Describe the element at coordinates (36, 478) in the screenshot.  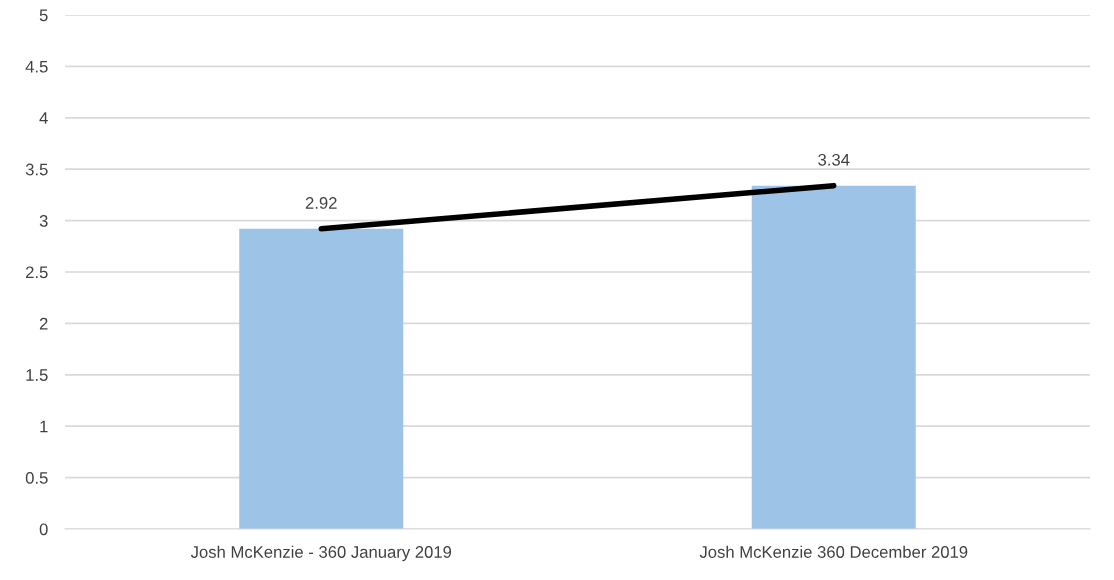
I see `y-tick-label: 0.5` at that location.